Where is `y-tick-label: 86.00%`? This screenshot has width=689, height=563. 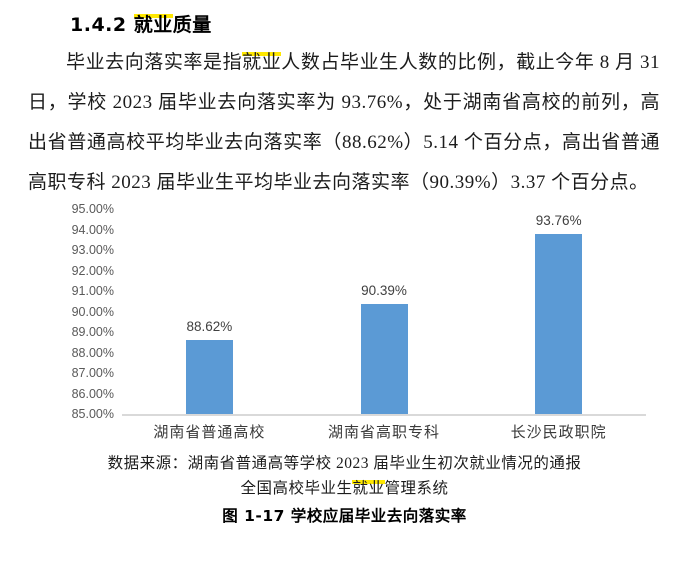 y-tick-label: 86.00% is located at coordinates (92, 393).